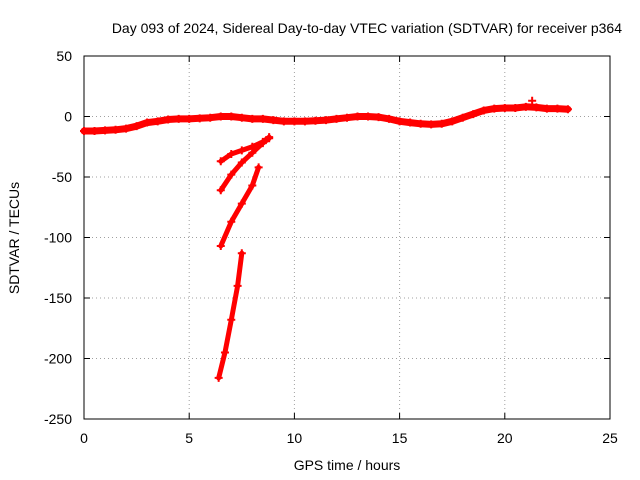 The height and width of the screenshot is (480, 640). I want to click on y-tick-label: -150, so click(58, 298).